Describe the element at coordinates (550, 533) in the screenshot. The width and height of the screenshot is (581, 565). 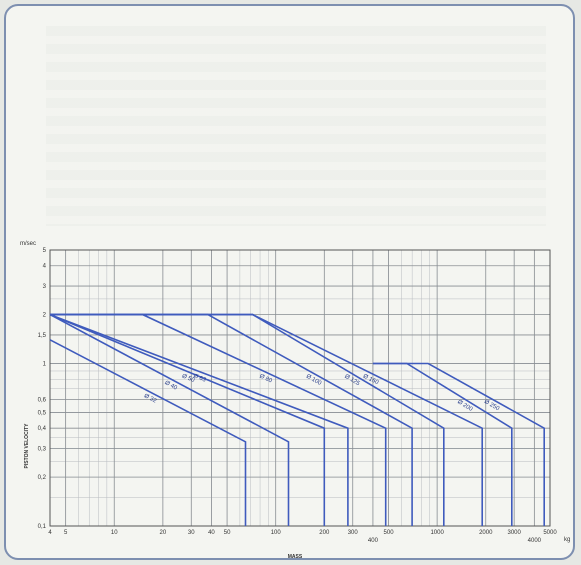
I see `x-tick-label: 5000` at that location.